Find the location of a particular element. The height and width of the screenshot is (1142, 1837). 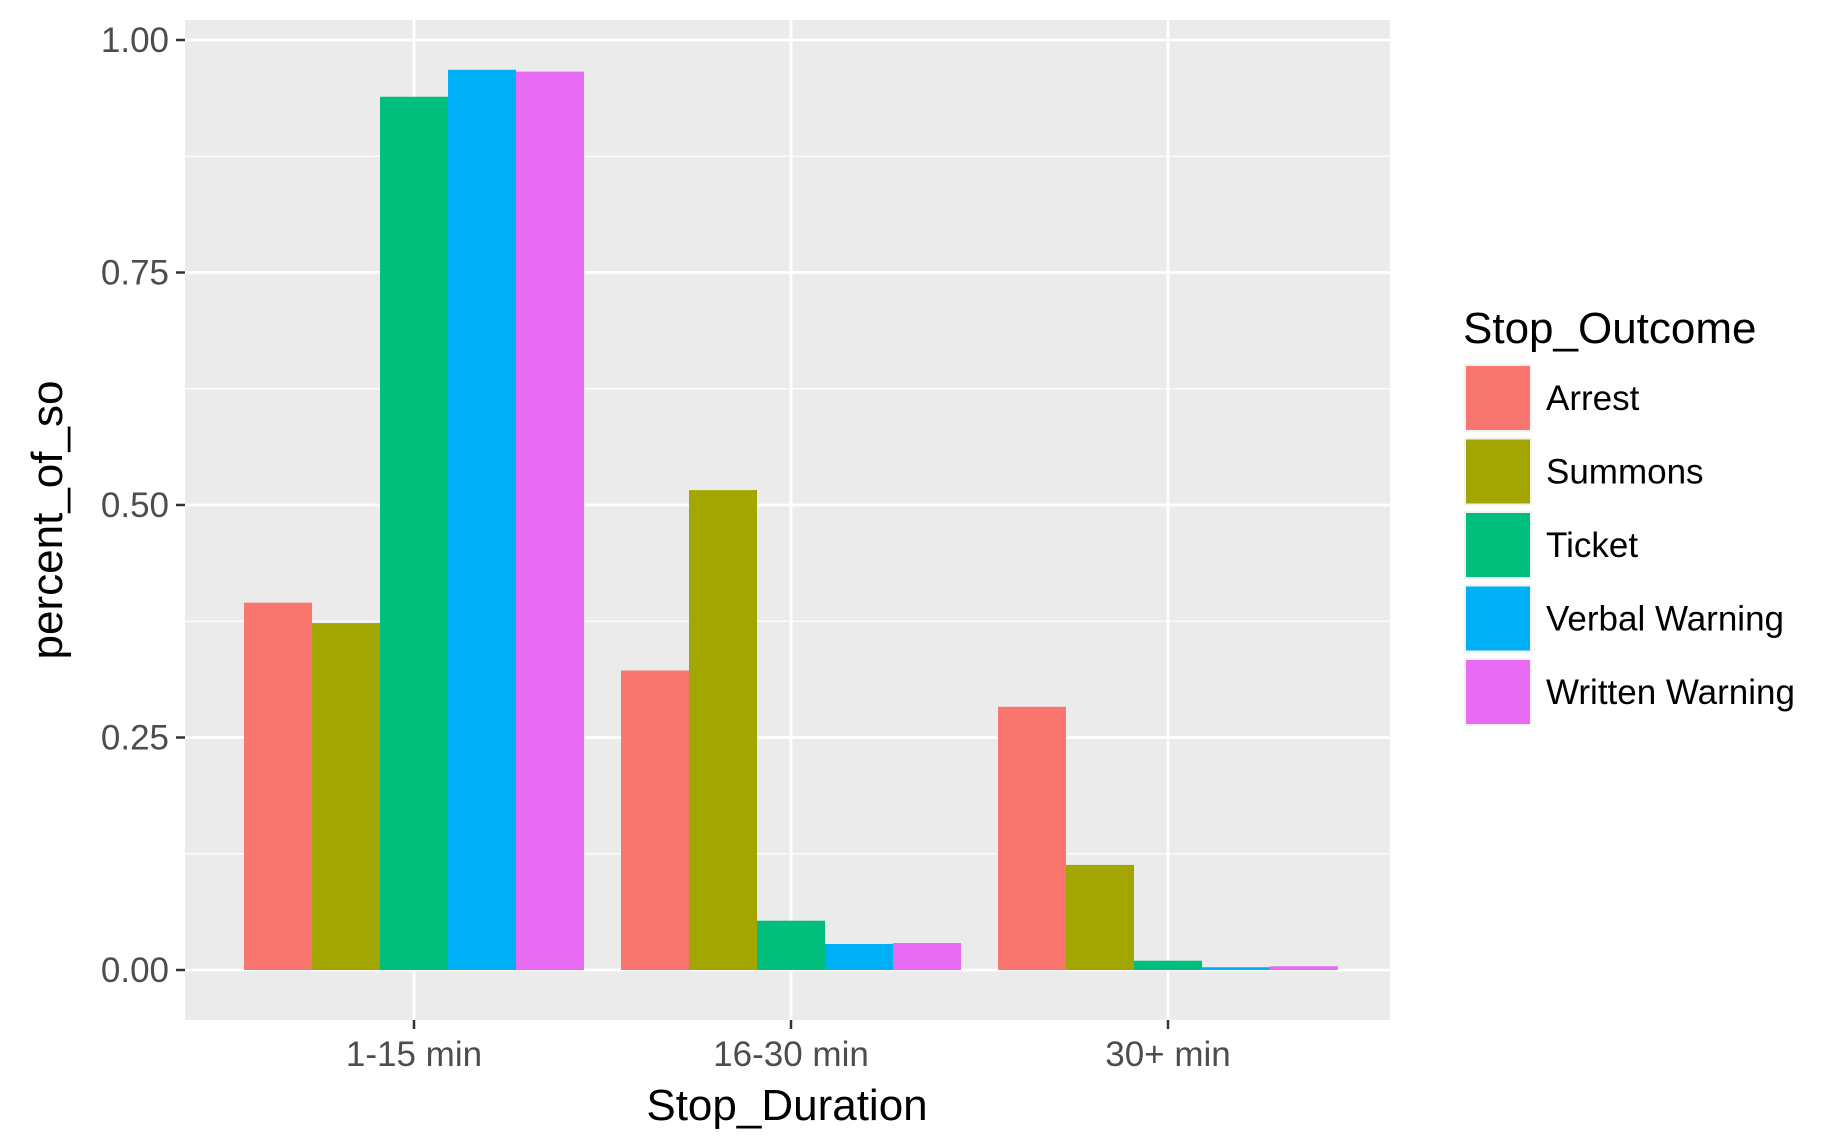

y-axis: 0.00 0.25 0.50 0.75 1.00 is located at coordinates (143, 505).